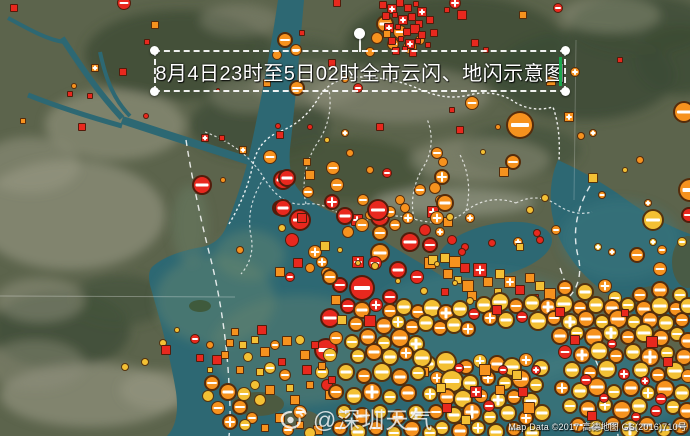 The image size is (690, 436). I want to click on selection-handle-se, so click(565, 91).